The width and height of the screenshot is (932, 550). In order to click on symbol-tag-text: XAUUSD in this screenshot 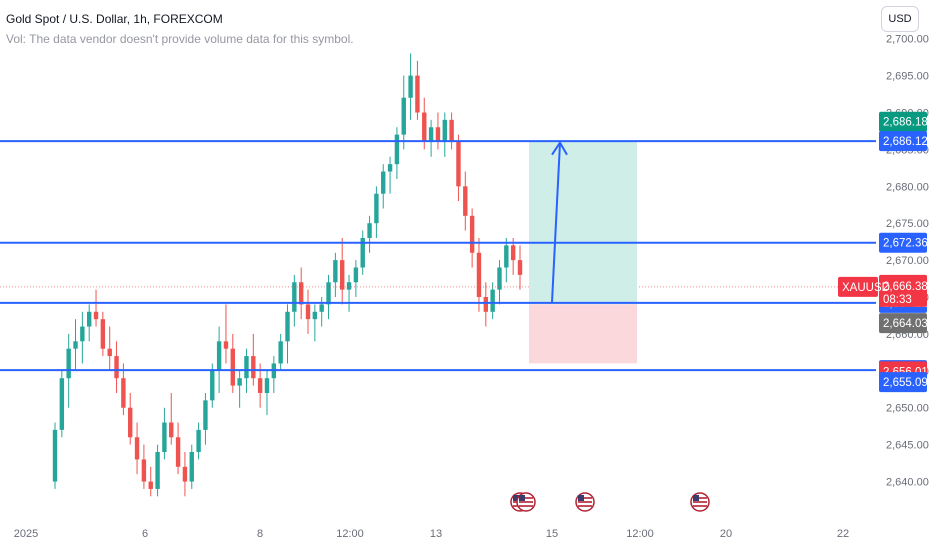, I will do `click(866, 288)`.